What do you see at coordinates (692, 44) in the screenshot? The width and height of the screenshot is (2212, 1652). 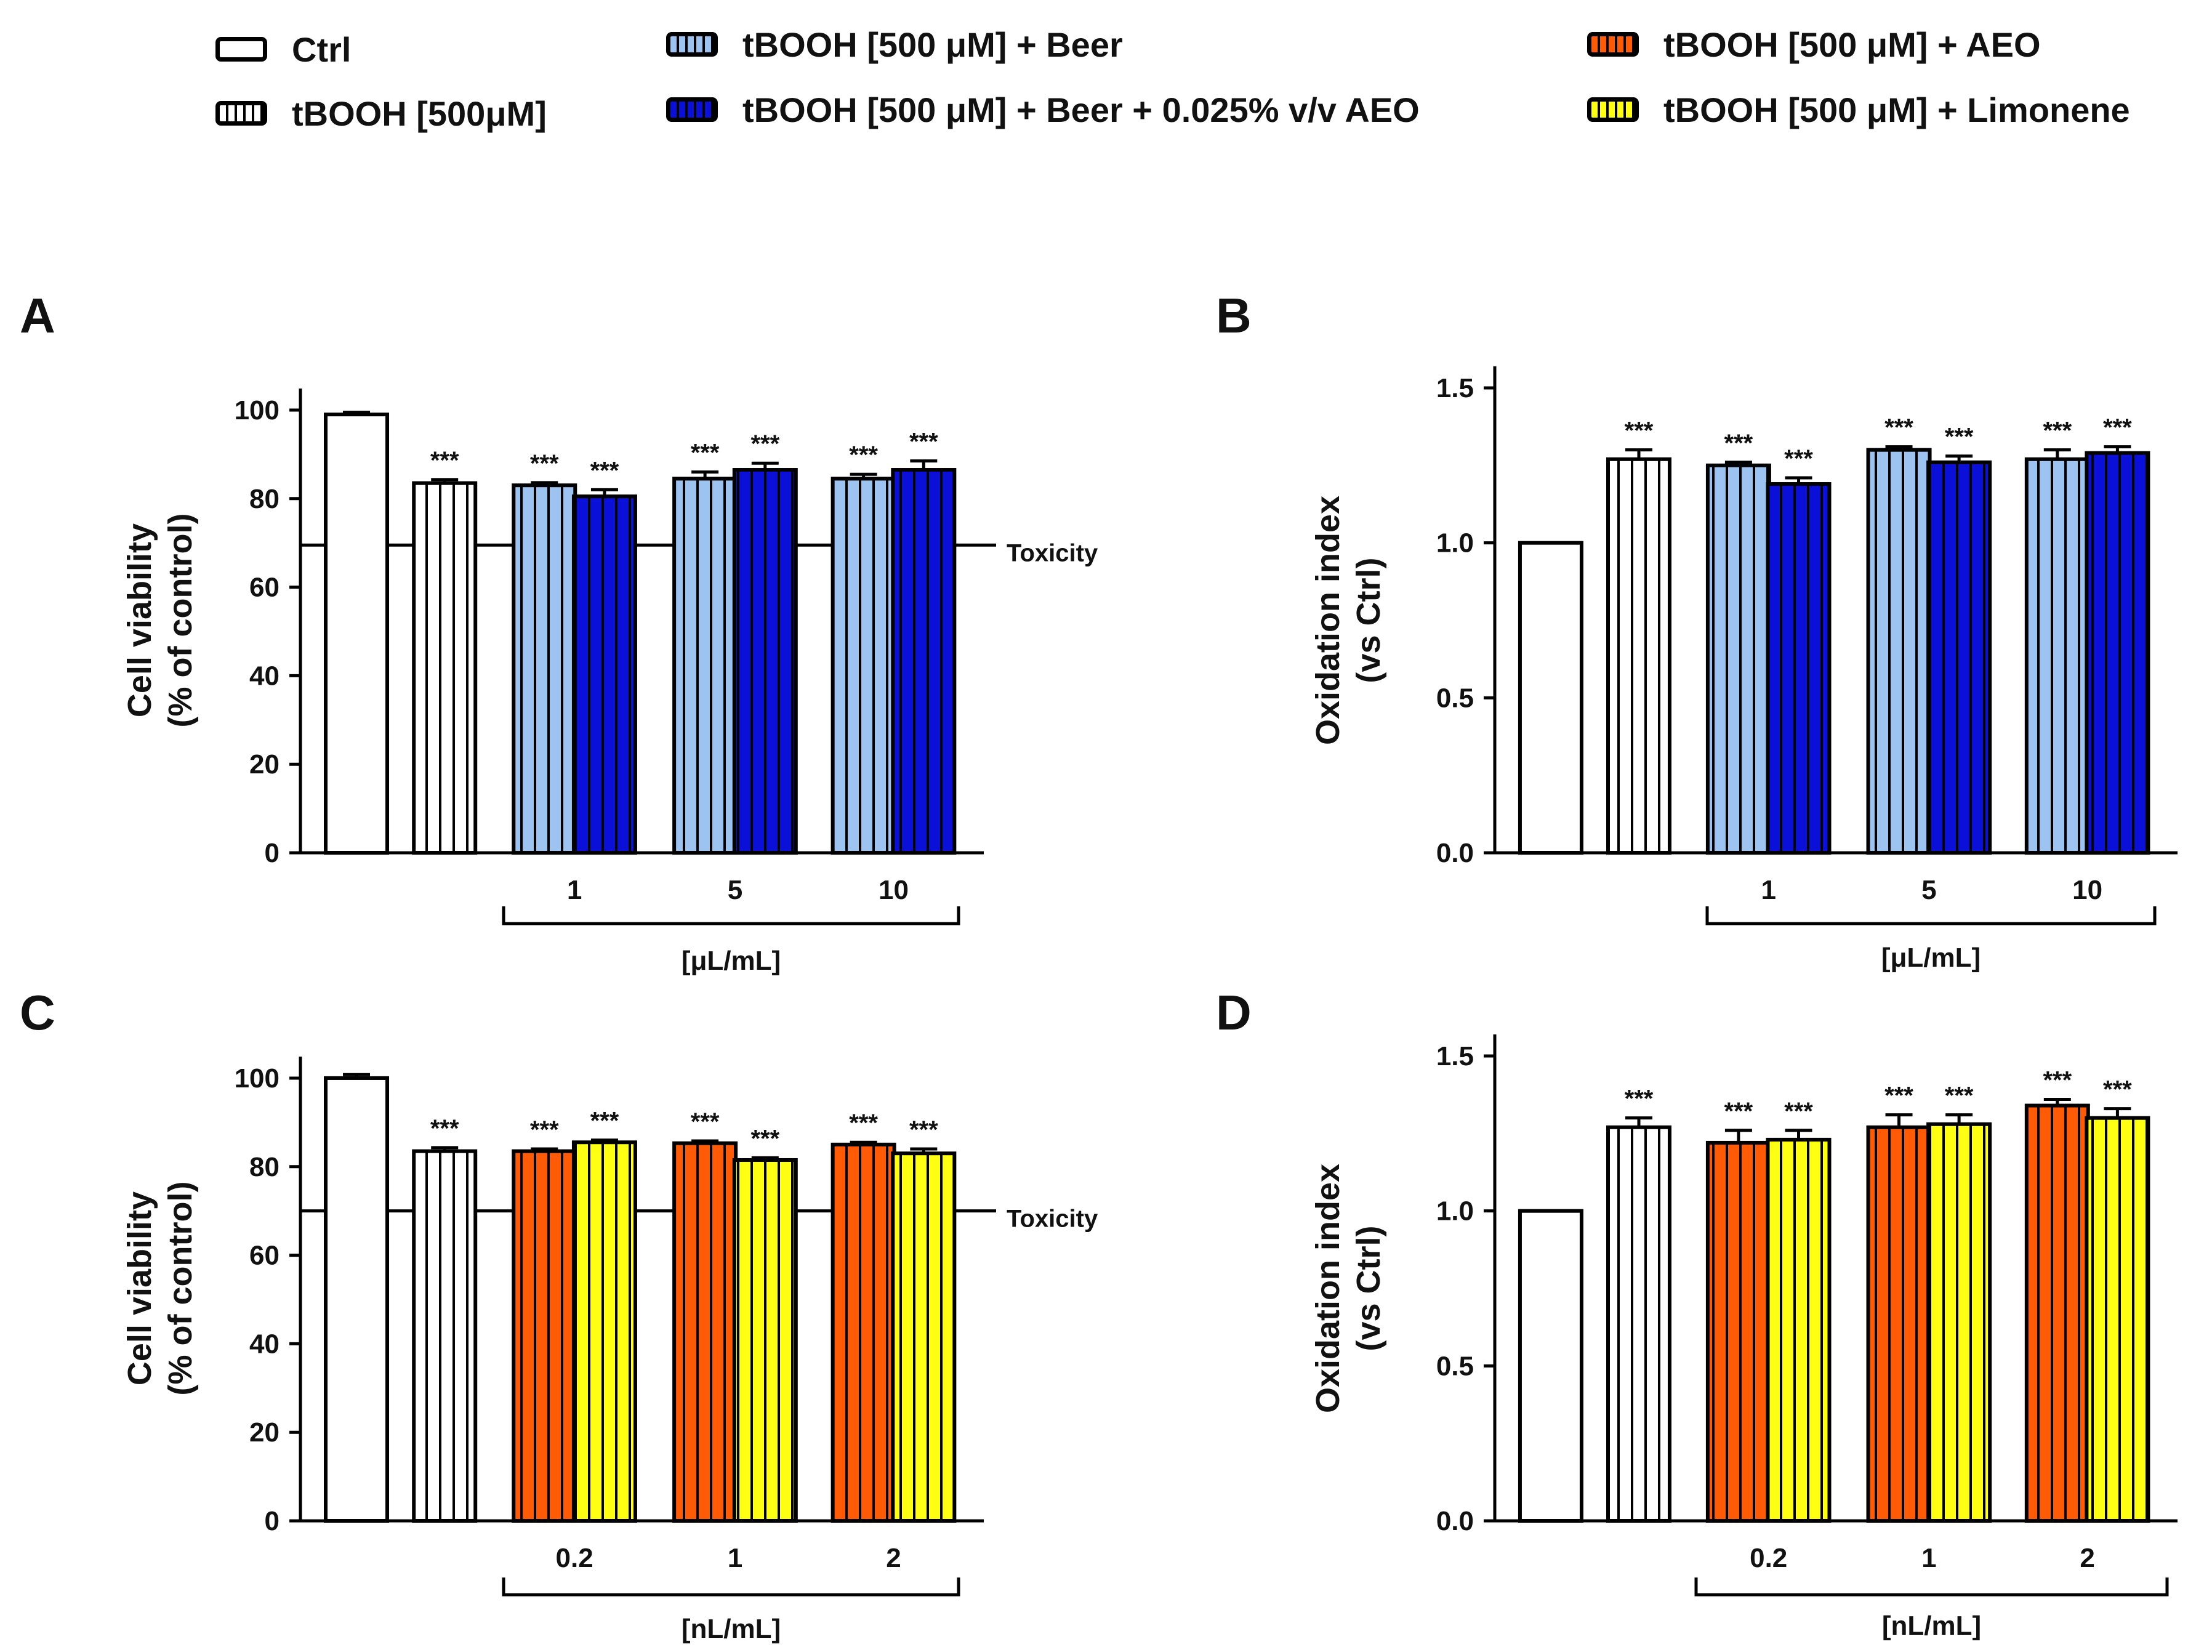 I see `legend-swatch-beer` at bounding box center [692, 44].